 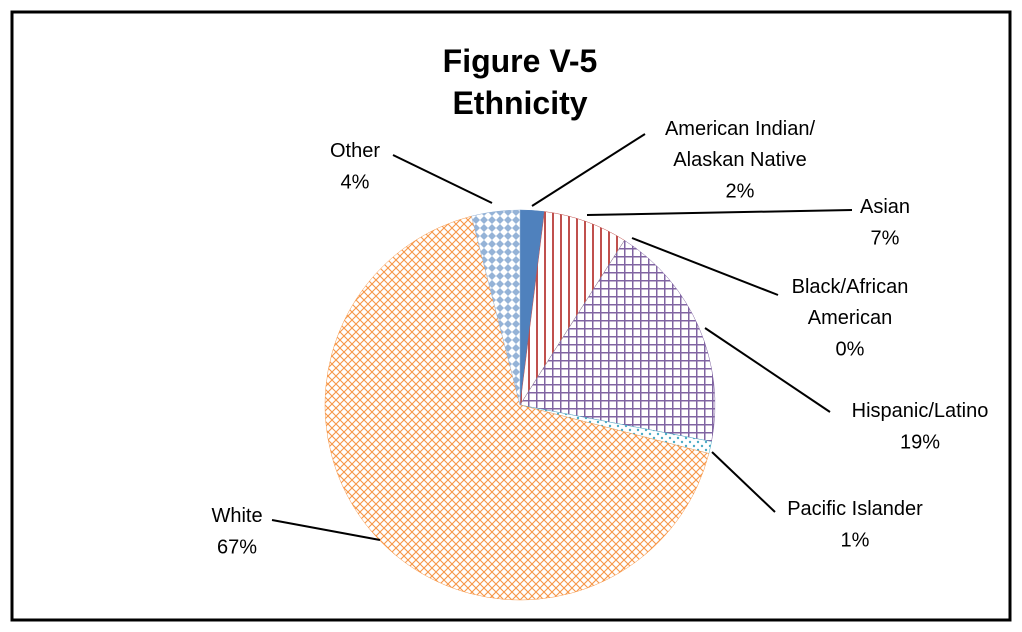 What do you see at coordinates (850, 302) in the screenshot?
I see `slice-label: Black/African American` at bounding box center [850, 302].